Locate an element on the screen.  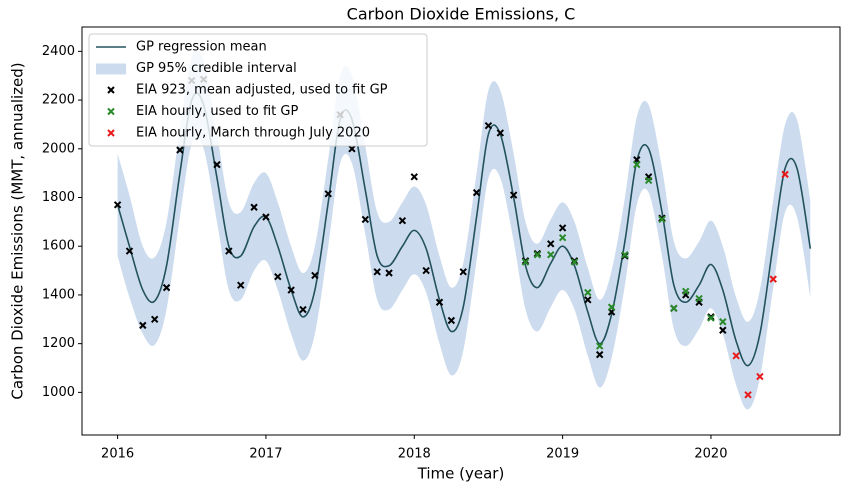
x-tick-label: 2020 is located at coordinates (710, 454).